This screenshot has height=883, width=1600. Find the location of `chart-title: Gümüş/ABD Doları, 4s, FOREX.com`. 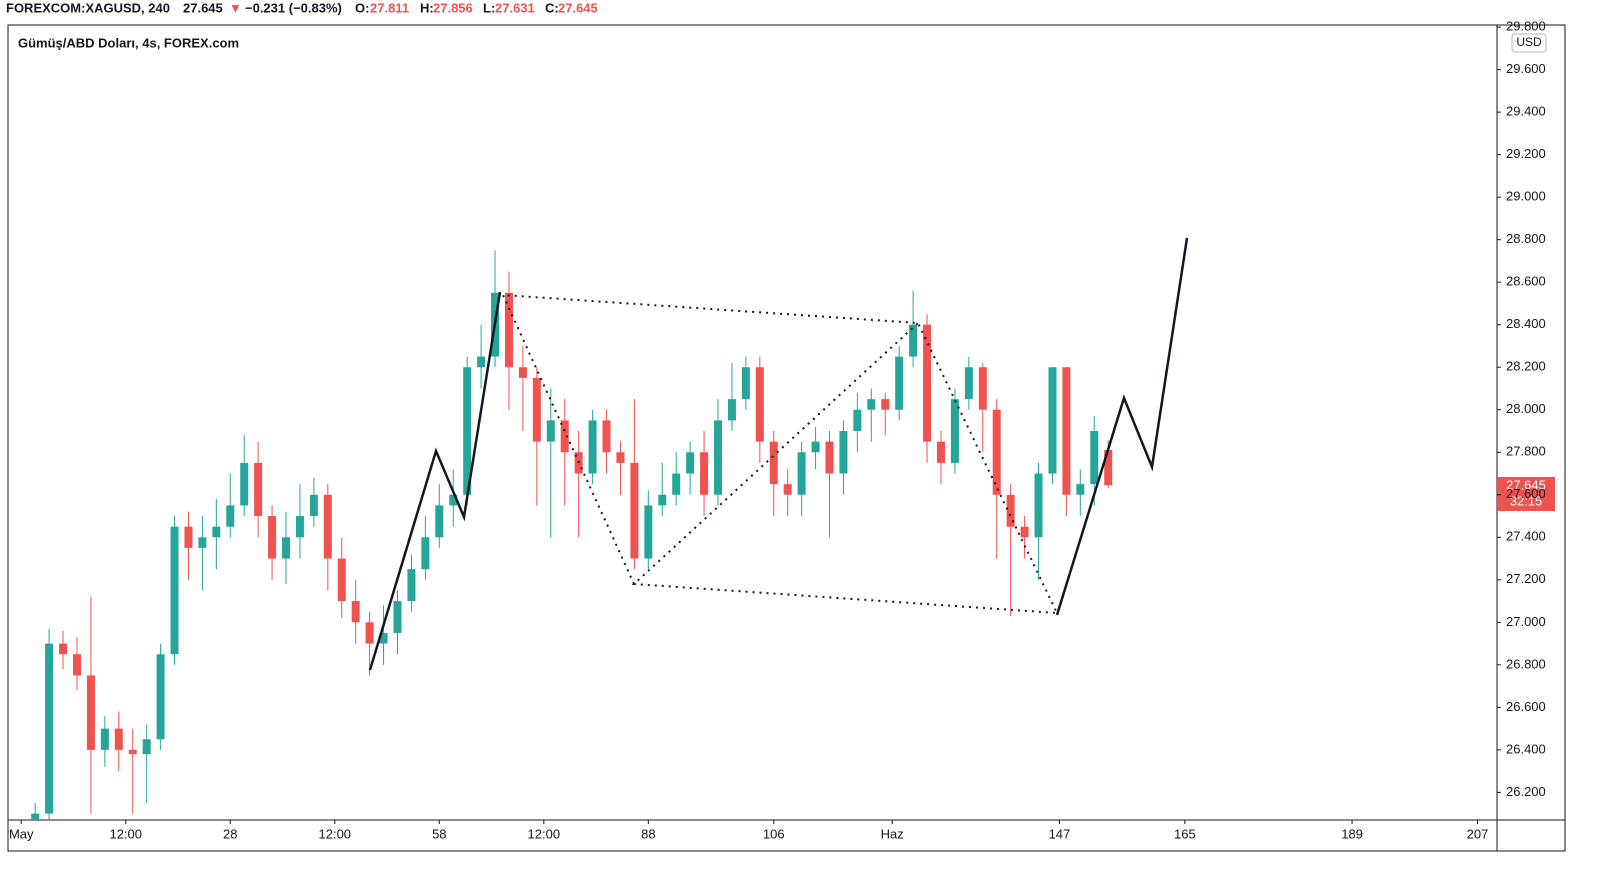

chart-title: Gümüş/ABD Doları, 4s, FOREX.com is located at coordinates (128, 42).